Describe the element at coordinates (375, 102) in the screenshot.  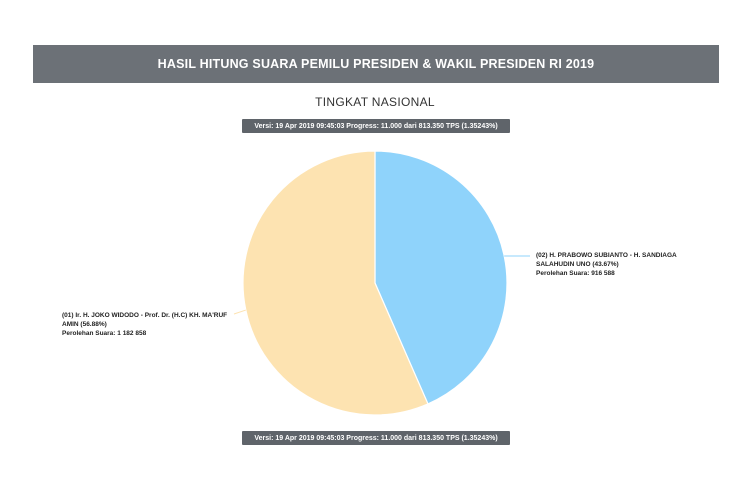
I see `chart-subtitle: TINGKAT NASIONAL` at that location.